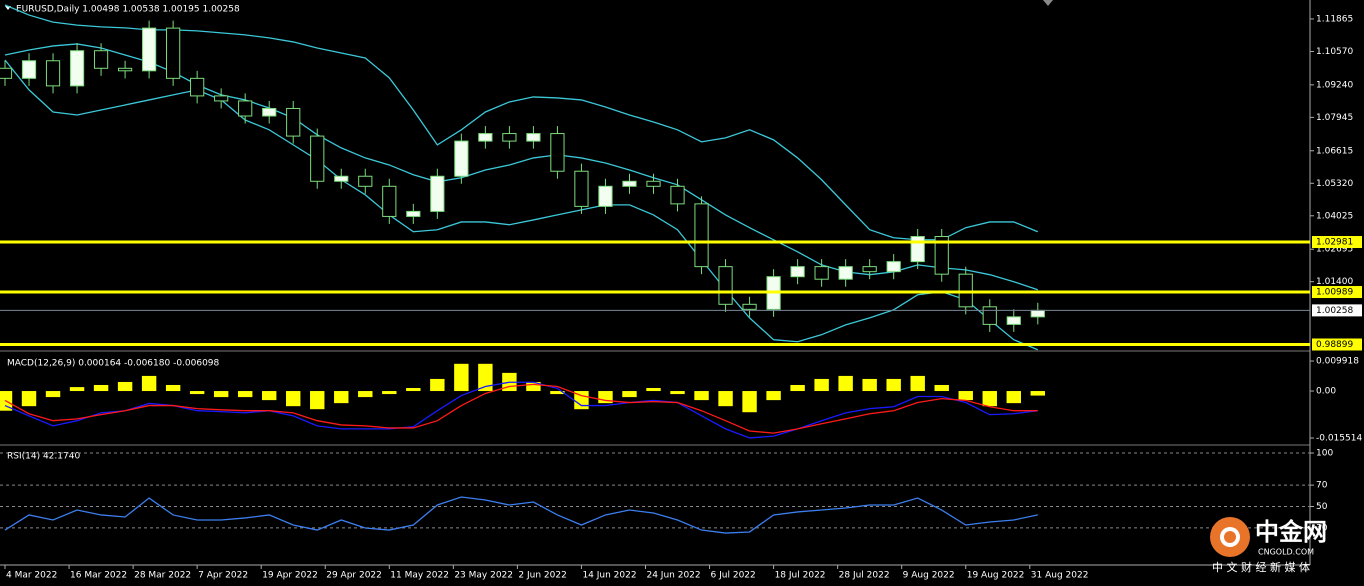  What do you see at coordinates (31, 576) in the screenshot?
I see `x-tick-label: 4 Mar 2022` at bounding box center [31, 576].